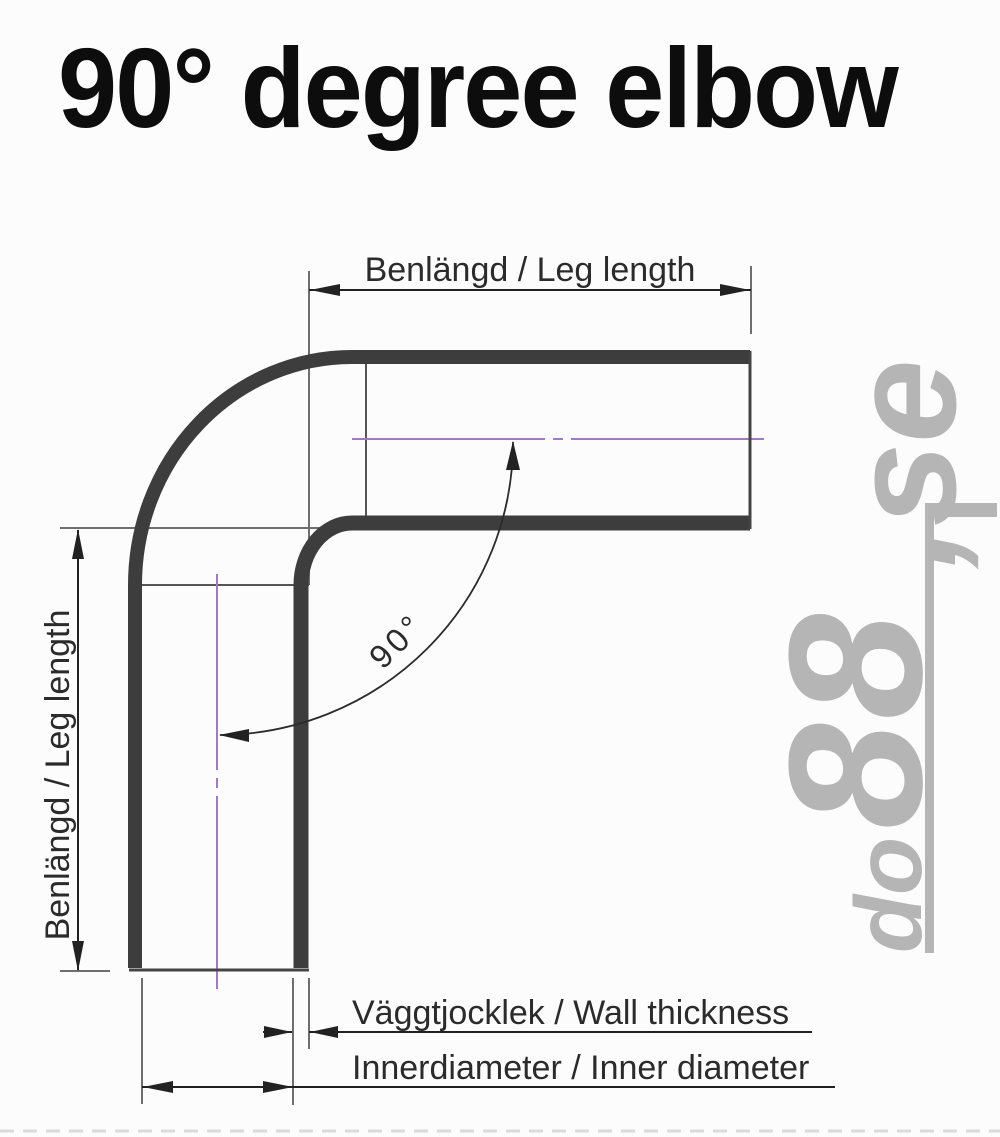 The width and height of the screenshot is (1000, 1137). I want to click on angle-arc, so click(366, 588).